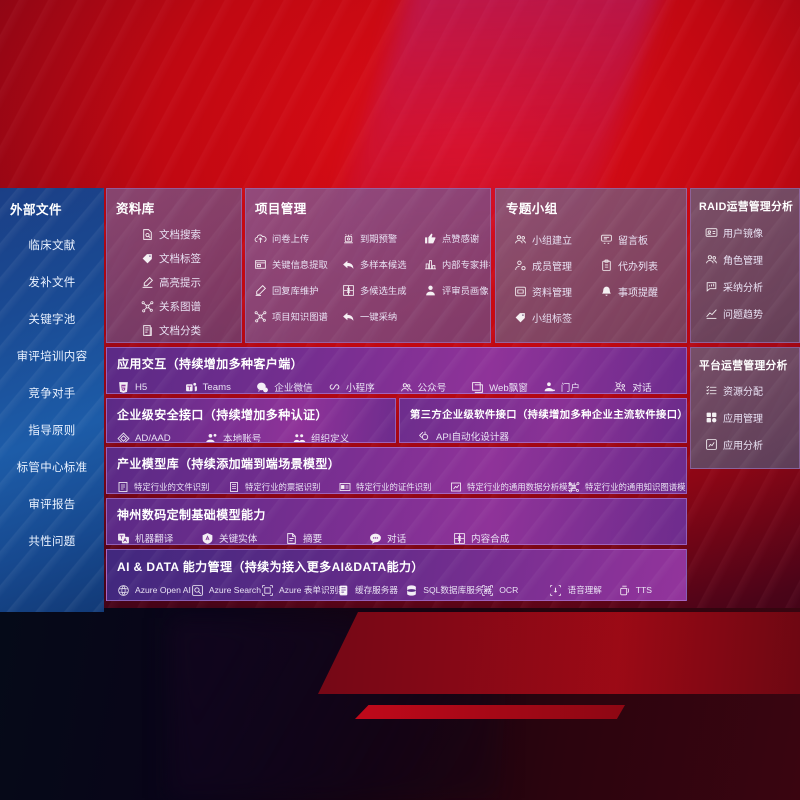 This screenshot has width=800, height=800. I want to click on message-board-icon, so click(606, 239).